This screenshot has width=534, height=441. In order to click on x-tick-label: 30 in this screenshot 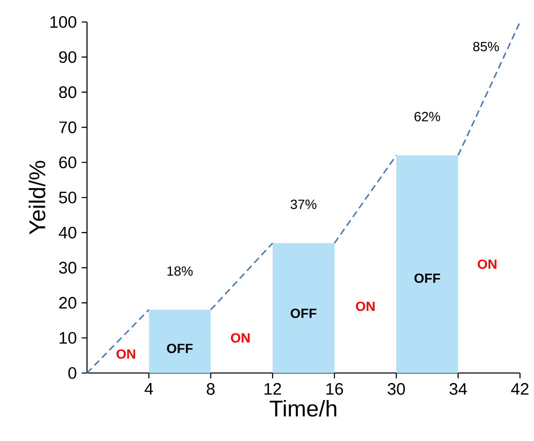, I will do `click(396, 389)`.